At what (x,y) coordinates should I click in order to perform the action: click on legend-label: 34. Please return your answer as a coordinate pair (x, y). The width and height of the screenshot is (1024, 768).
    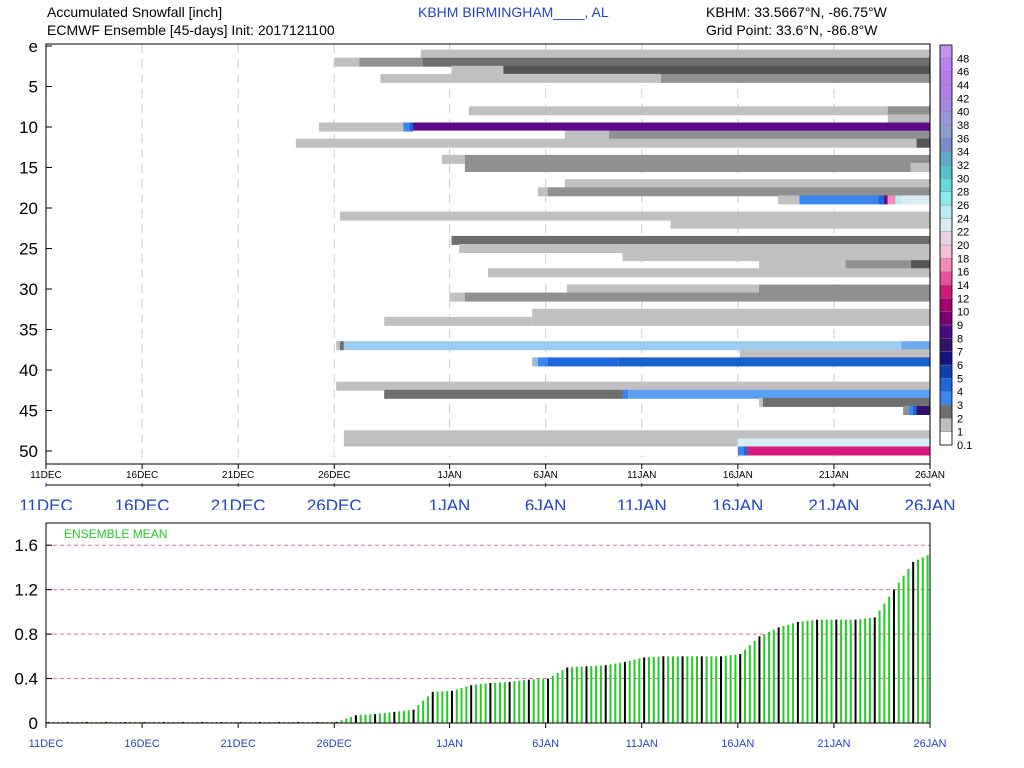
    Looking at the image, I should click on (963, 153).